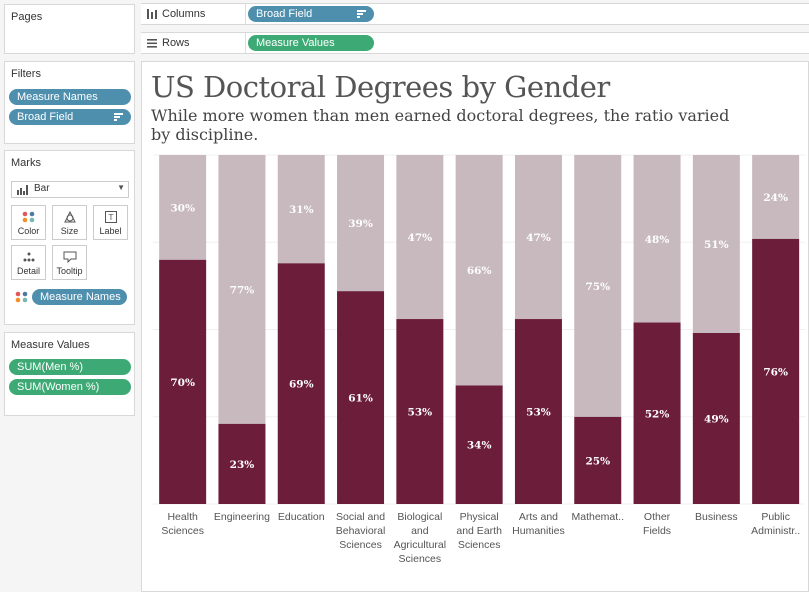 This screenshot has width=809, height=592. Describe the element at coordinates (69, 231) in the screenshot. I see `size-button-label: Size` at that location.